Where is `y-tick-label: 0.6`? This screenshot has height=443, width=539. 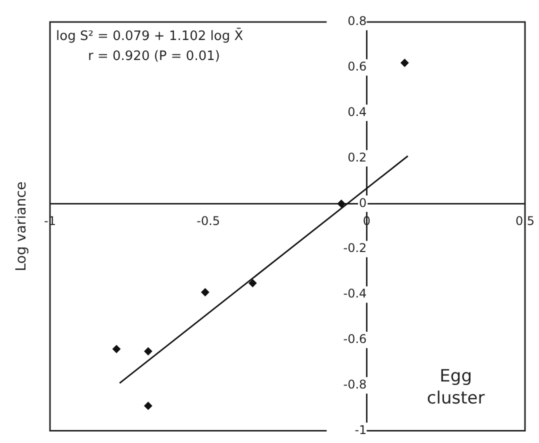
y-tick-label: 0.6 is located at coordinates (357, 67).